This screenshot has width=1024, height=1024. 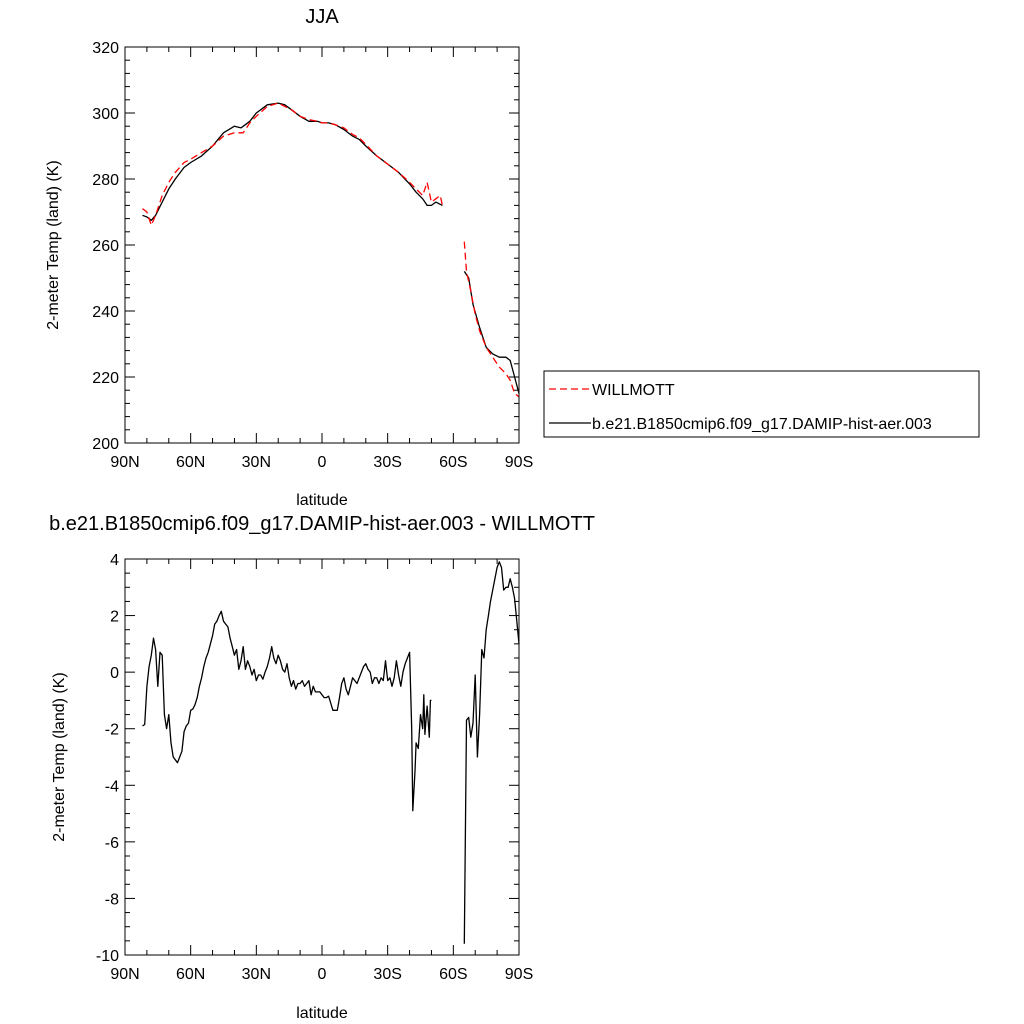 I want to click on bottom-x-tick-label: 90N, so click(x=124, y=974).